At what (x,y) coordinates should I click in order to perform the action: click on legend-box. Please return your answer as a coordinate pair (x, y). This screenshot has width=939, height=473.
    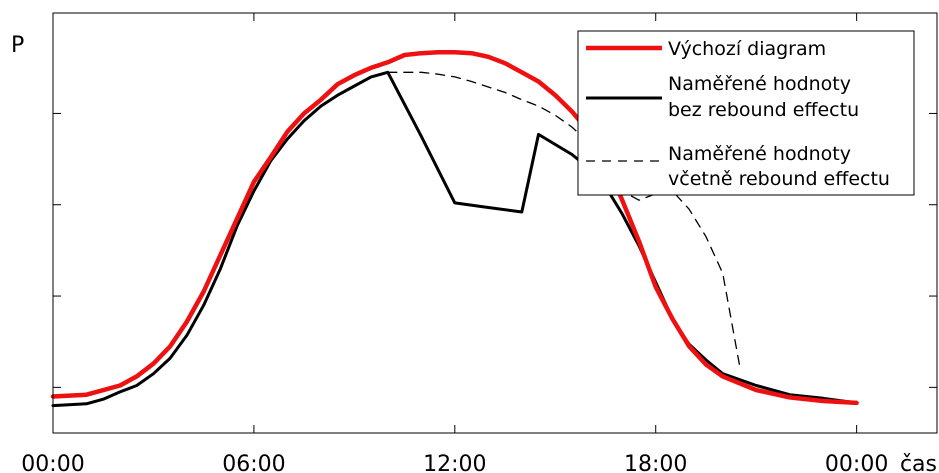
    Looking at the image, I should click on (746, 113).